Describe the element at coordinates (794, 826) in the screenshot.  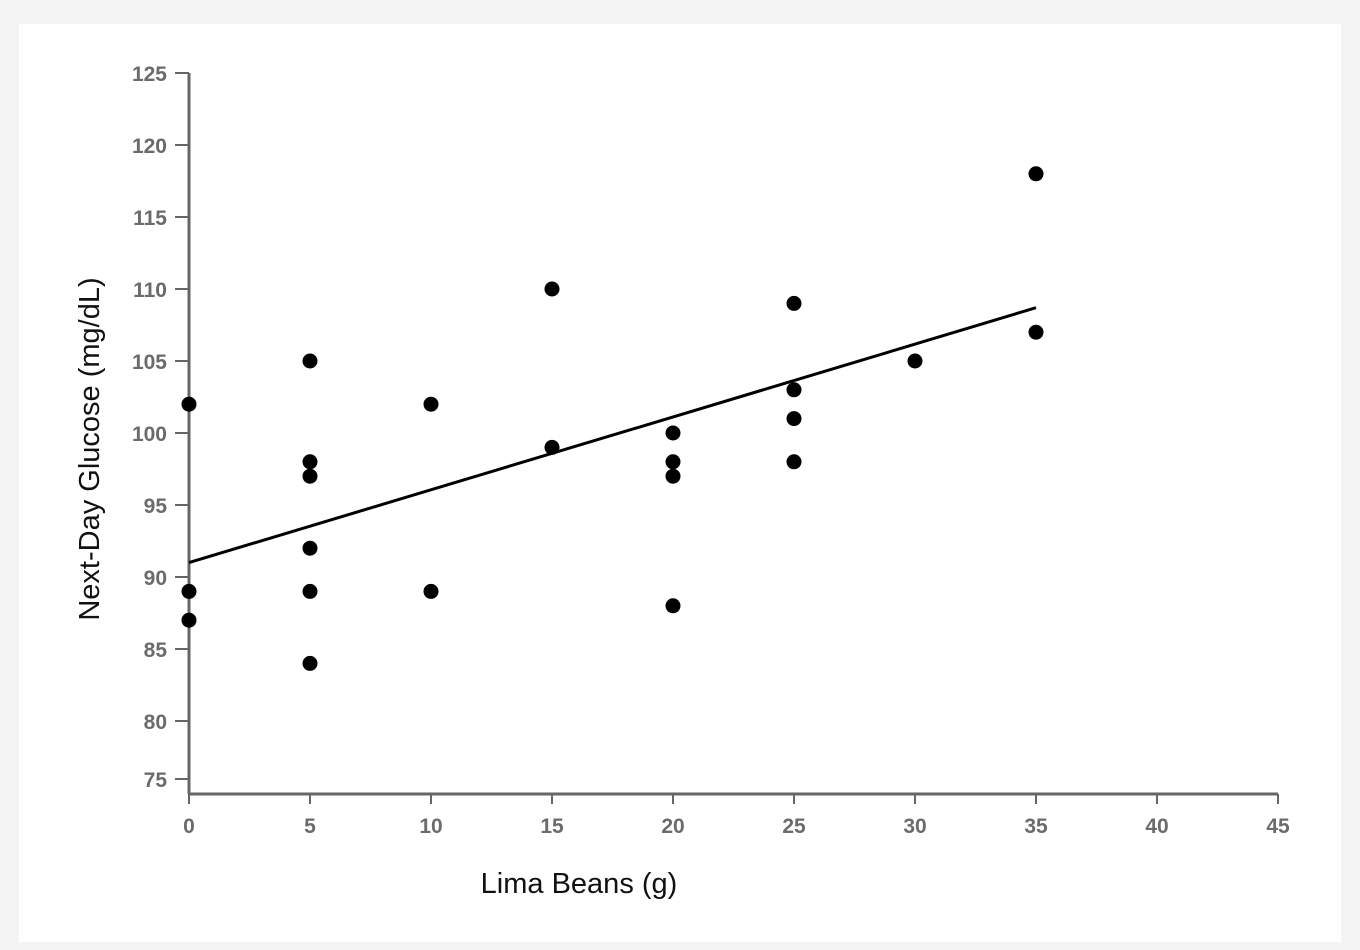
I see `x-tick-label: 25` at that location.